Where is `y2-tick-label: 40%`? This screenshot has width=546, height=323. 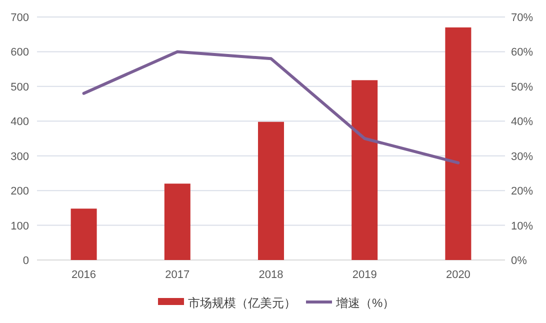
y2-tick-label: 40% is located at coordinates (522, 122).